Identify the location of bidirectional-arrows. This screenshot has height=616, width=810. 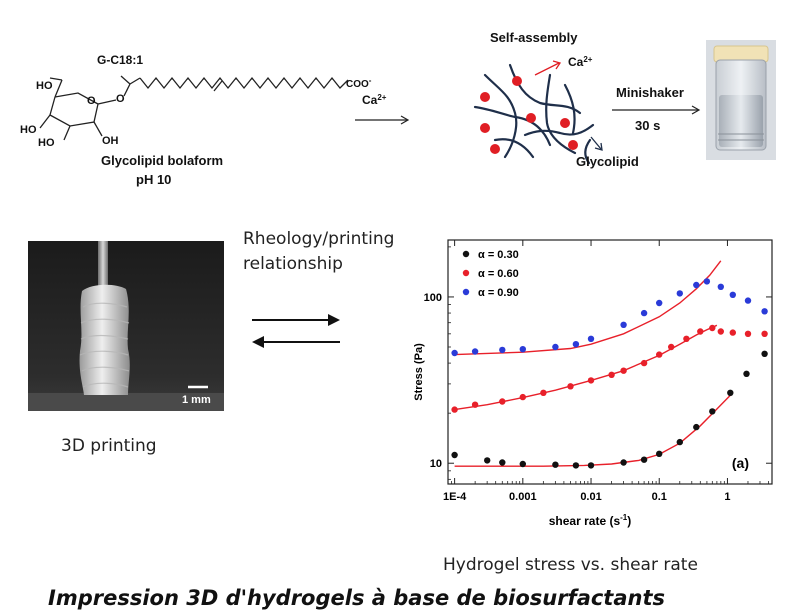
(296, 331).